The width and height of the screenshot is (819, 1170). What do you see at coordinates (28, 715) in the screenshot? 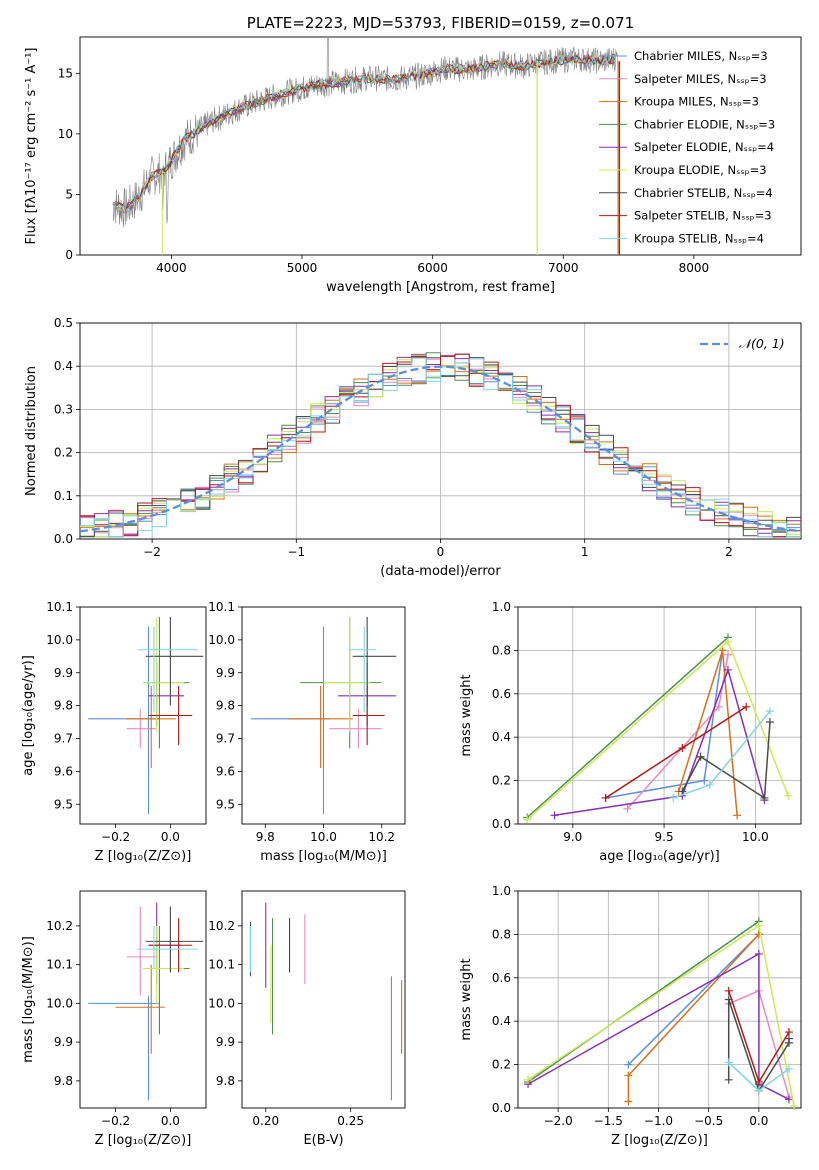
I see `y-axis-label: age [log₁₀(age/yr)]` at bounding box center [28, 715].